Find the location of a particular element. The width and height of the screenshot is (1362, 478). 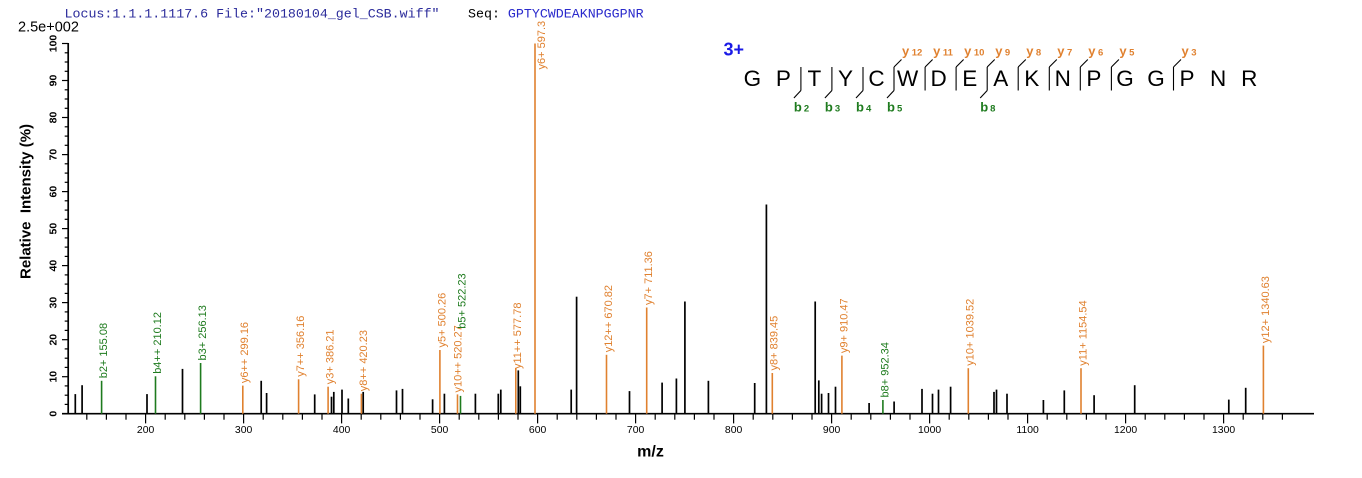

svg-text: y10++ 520.27 is located at coordinates (459, 358).